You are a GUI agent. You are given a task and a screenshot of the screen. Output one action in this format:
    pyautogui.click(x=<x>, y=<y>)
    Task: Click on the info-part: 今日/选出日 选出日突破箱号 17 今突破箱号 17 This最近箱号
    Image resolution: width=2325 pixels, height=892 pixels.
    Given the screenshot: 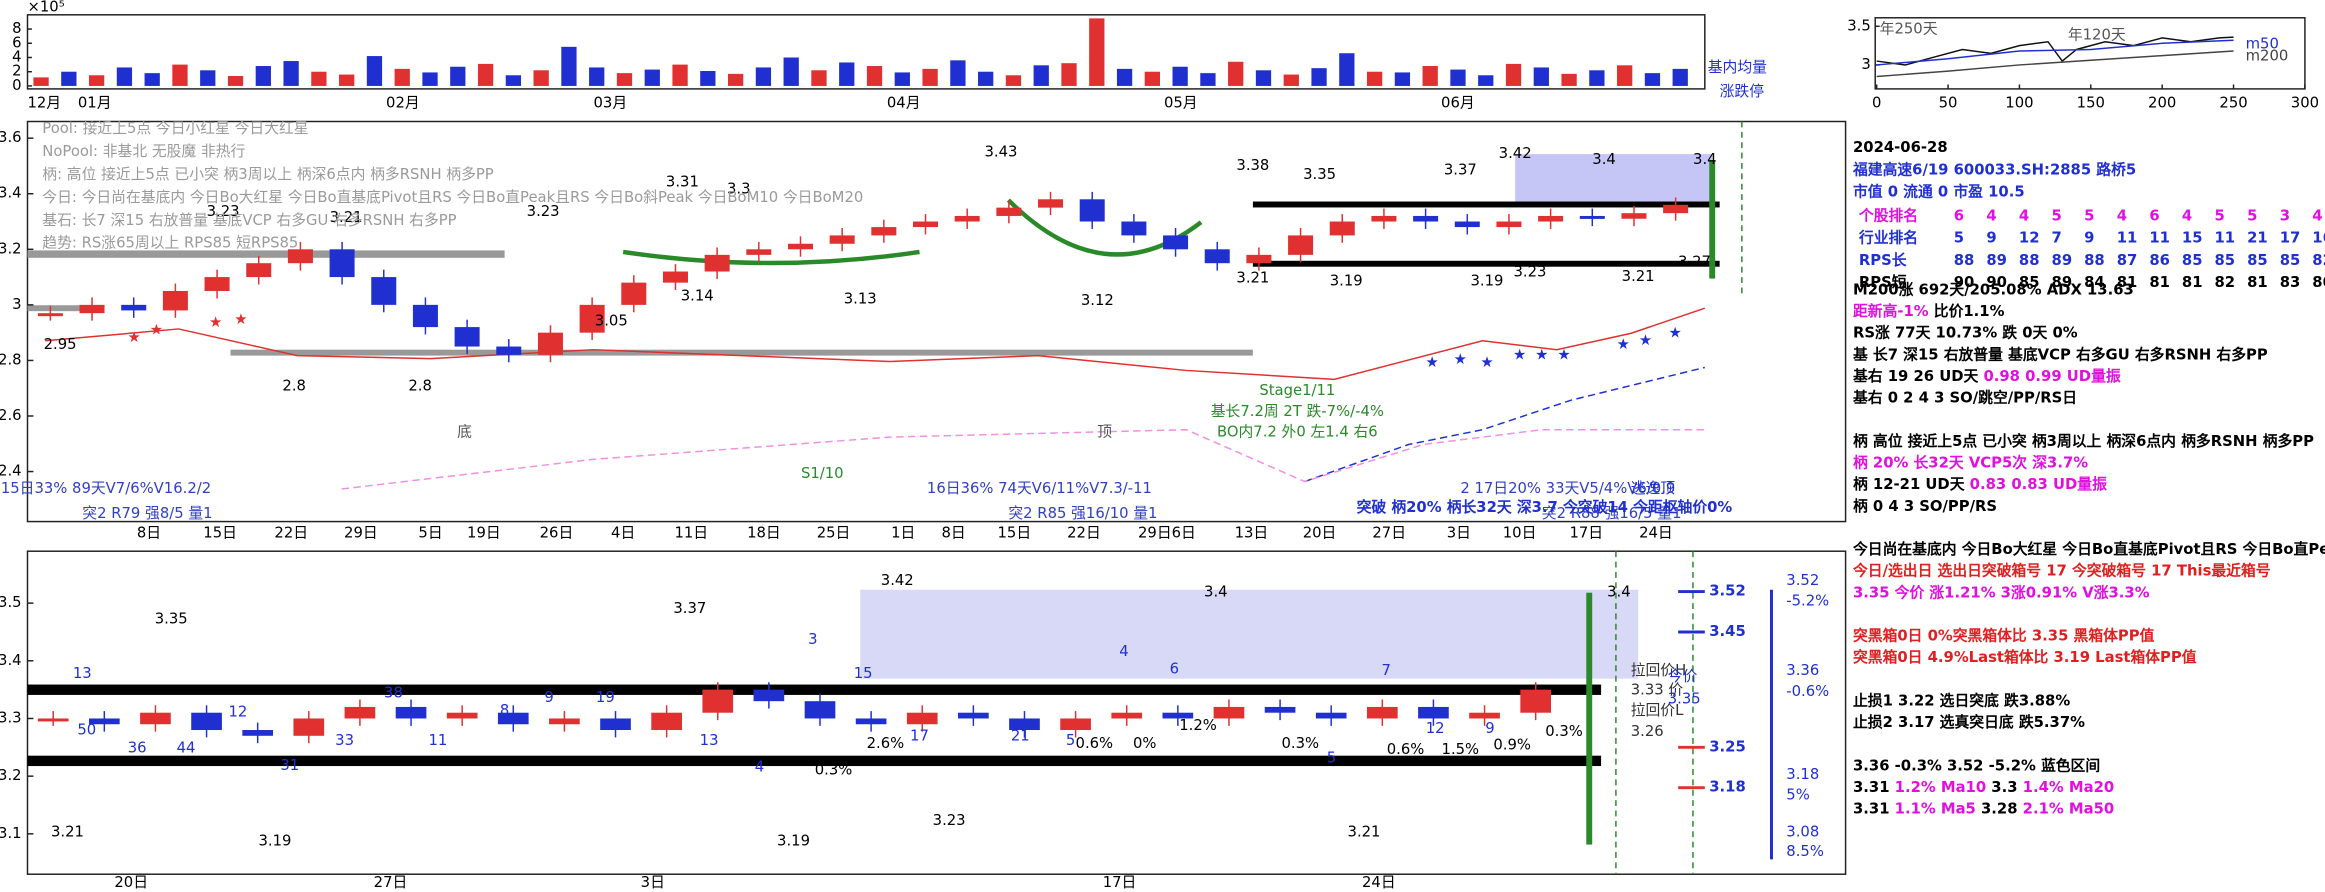 What is the action you would take?
    pyautogui.click(x=2061, y=571)
    